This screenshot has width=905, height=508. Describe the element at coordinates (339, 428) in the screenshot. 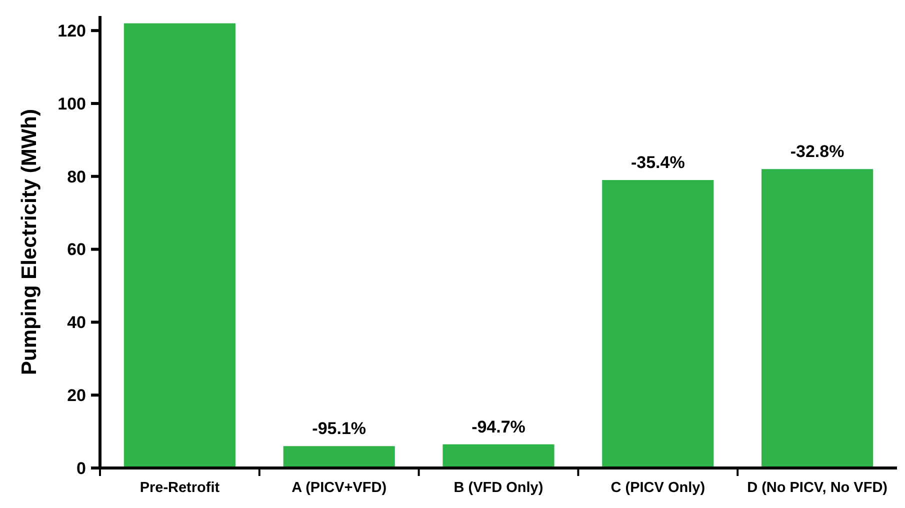

I see `annotation: -95.1%` at that location.